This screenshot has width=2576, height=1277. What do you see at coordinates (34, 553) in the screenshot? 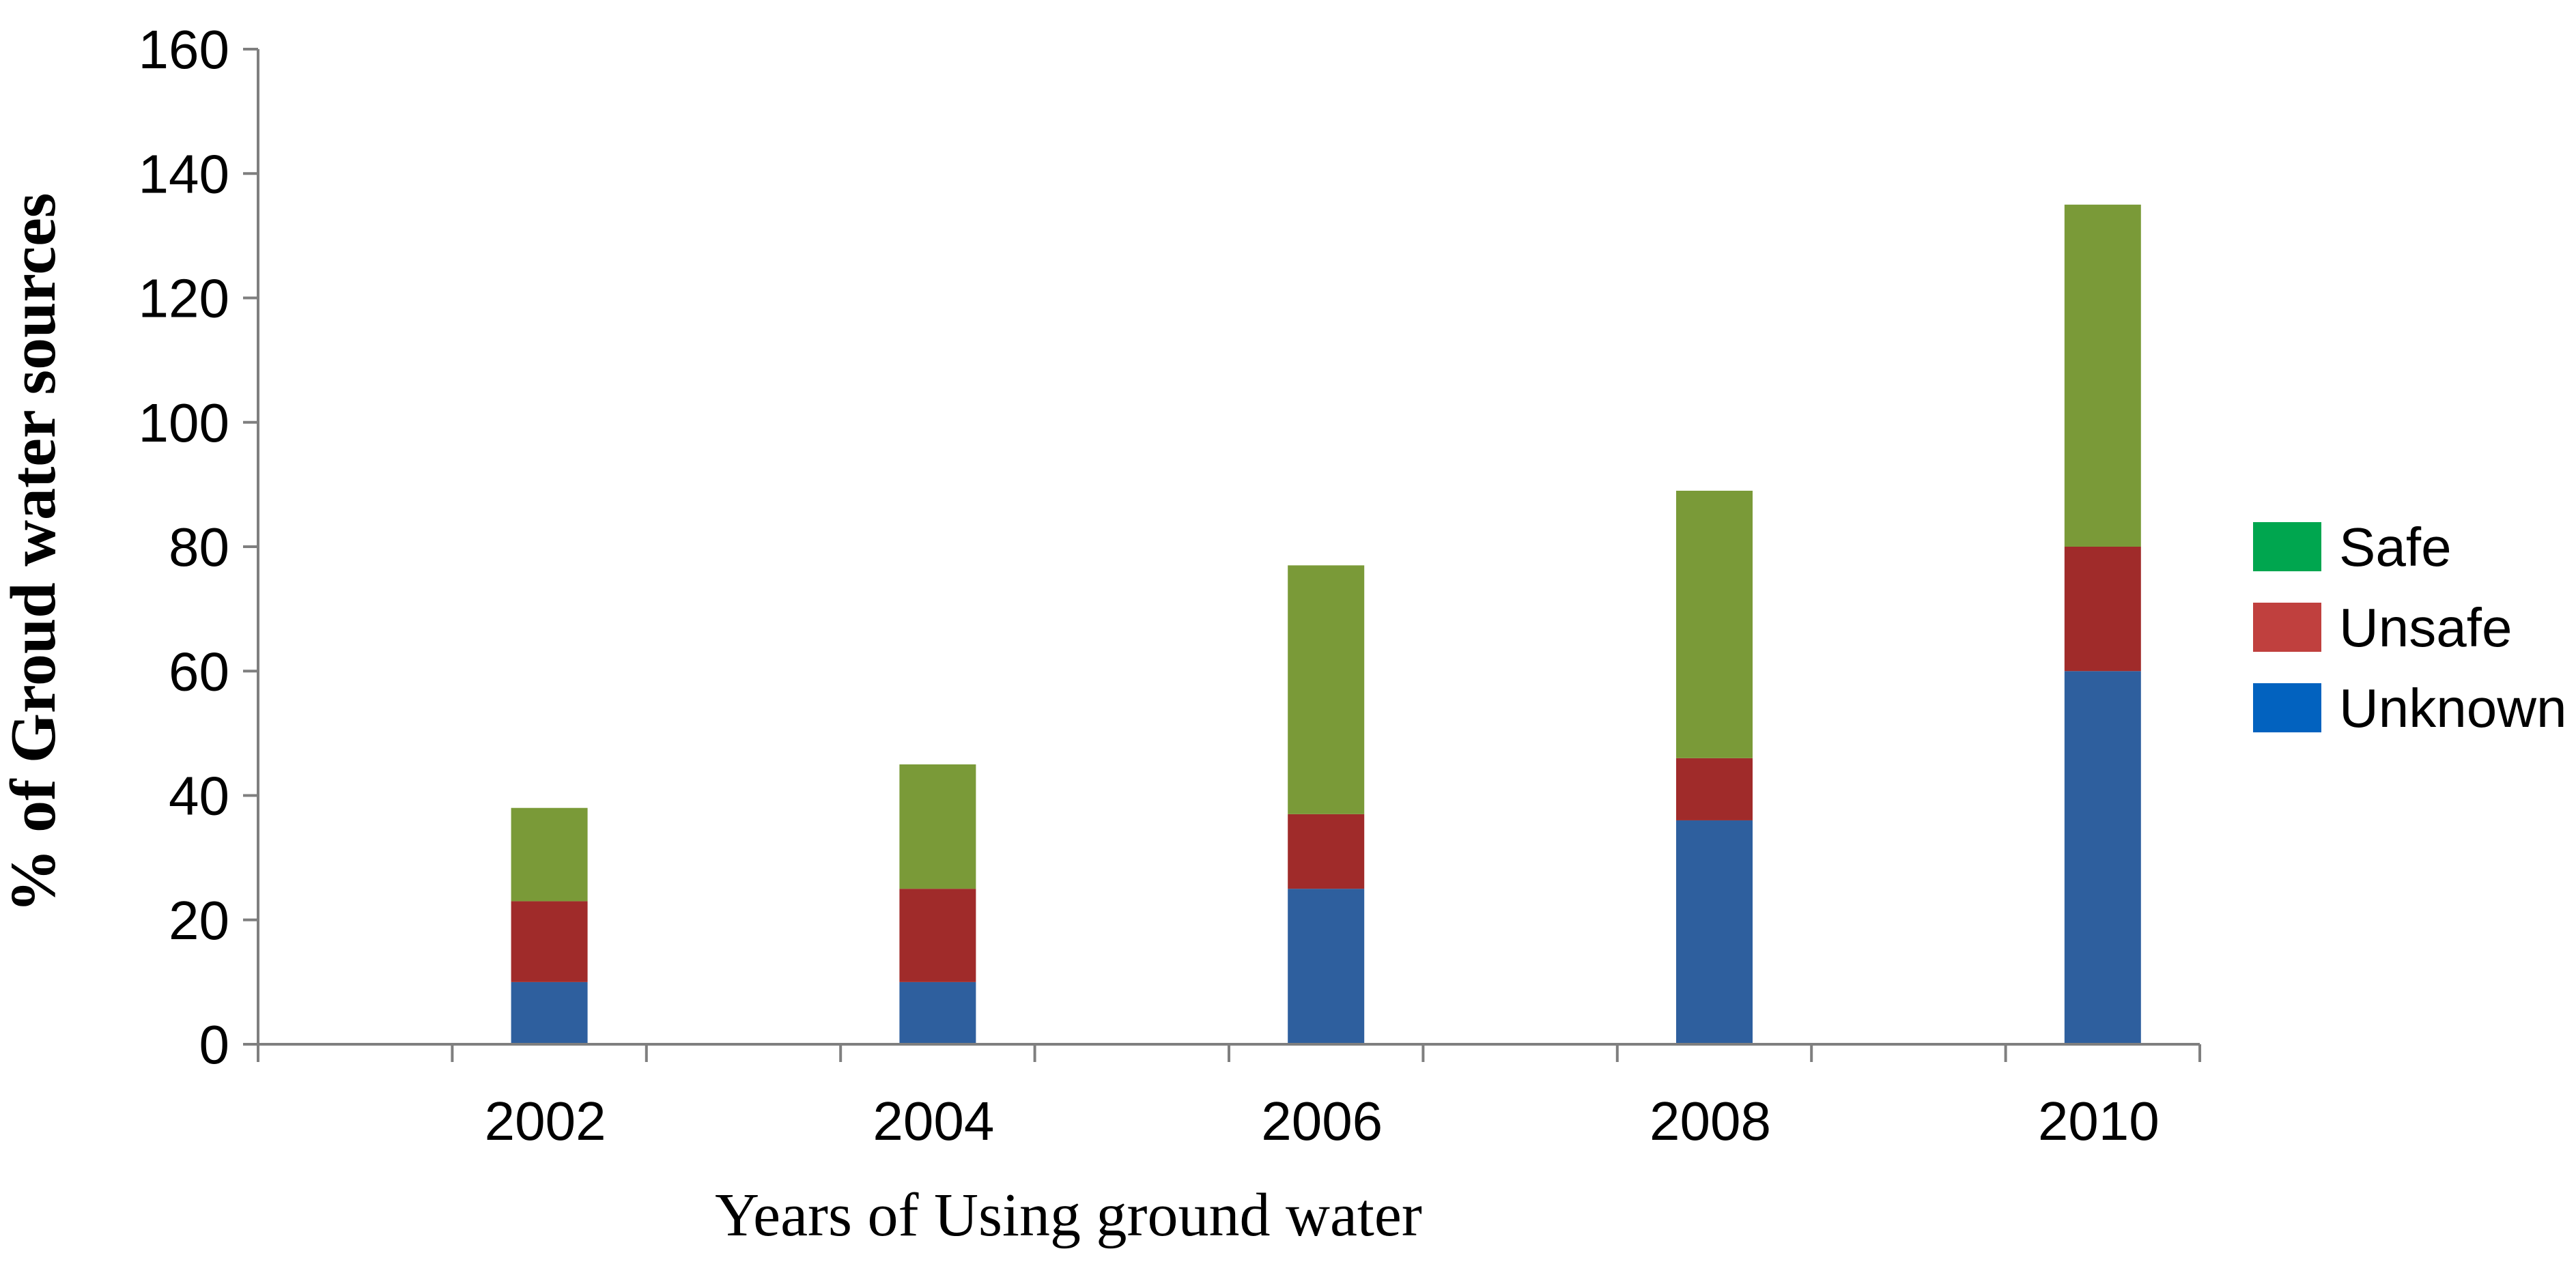
I see `y-axis-title: % of Groud water sources` at bounding box center [34, 553].